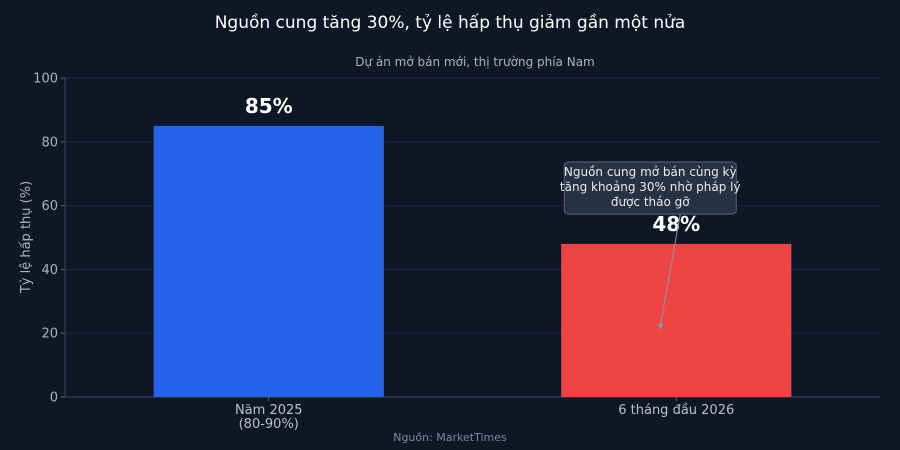  Describe the element at coordinates (450, 437) in the screenshot. I see `source-note: Nguồn: MarketTimes` at that location.